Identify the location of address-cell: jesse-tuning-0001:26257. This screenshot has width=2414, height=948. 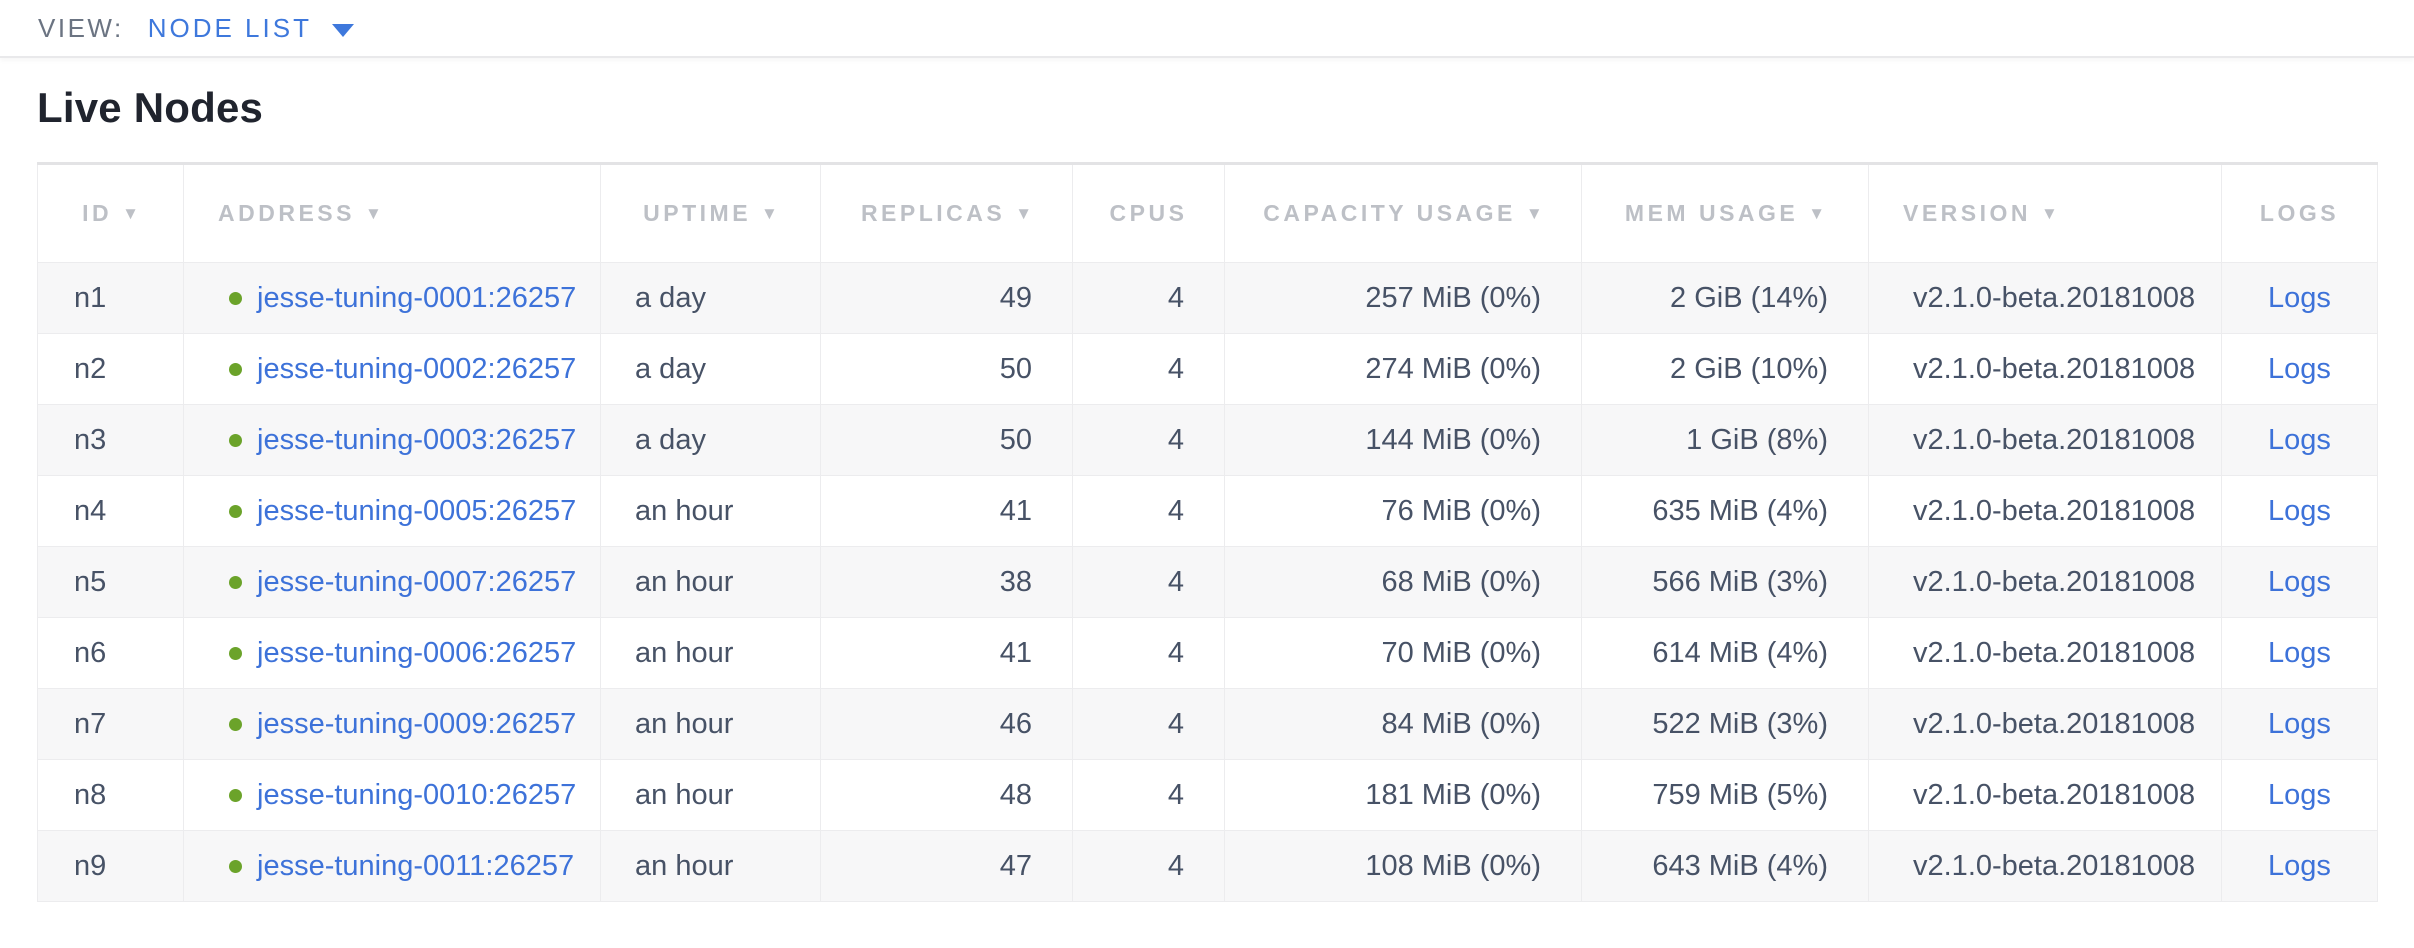
(392, 298).